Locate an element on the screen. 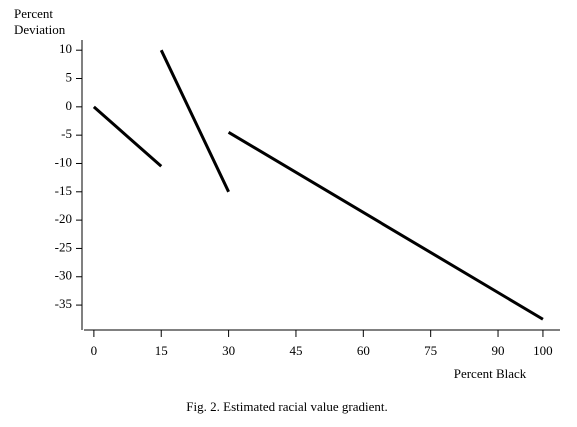  x-tick-label: 60 is located at coordinates (363, 350).